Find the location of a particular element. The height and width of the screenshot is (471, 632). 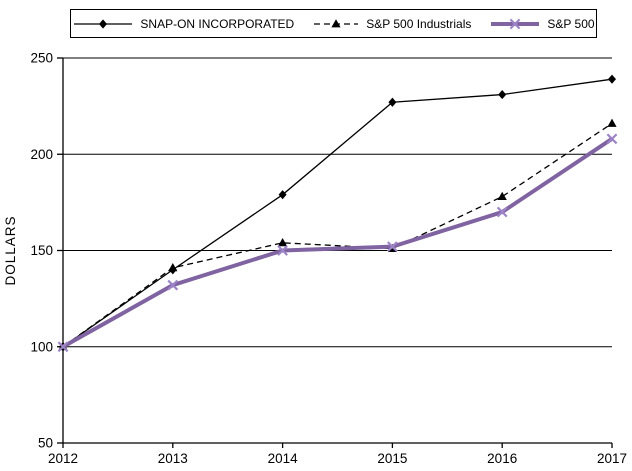

y-tick-label-150: 150 is located at coordinates (41, 250).